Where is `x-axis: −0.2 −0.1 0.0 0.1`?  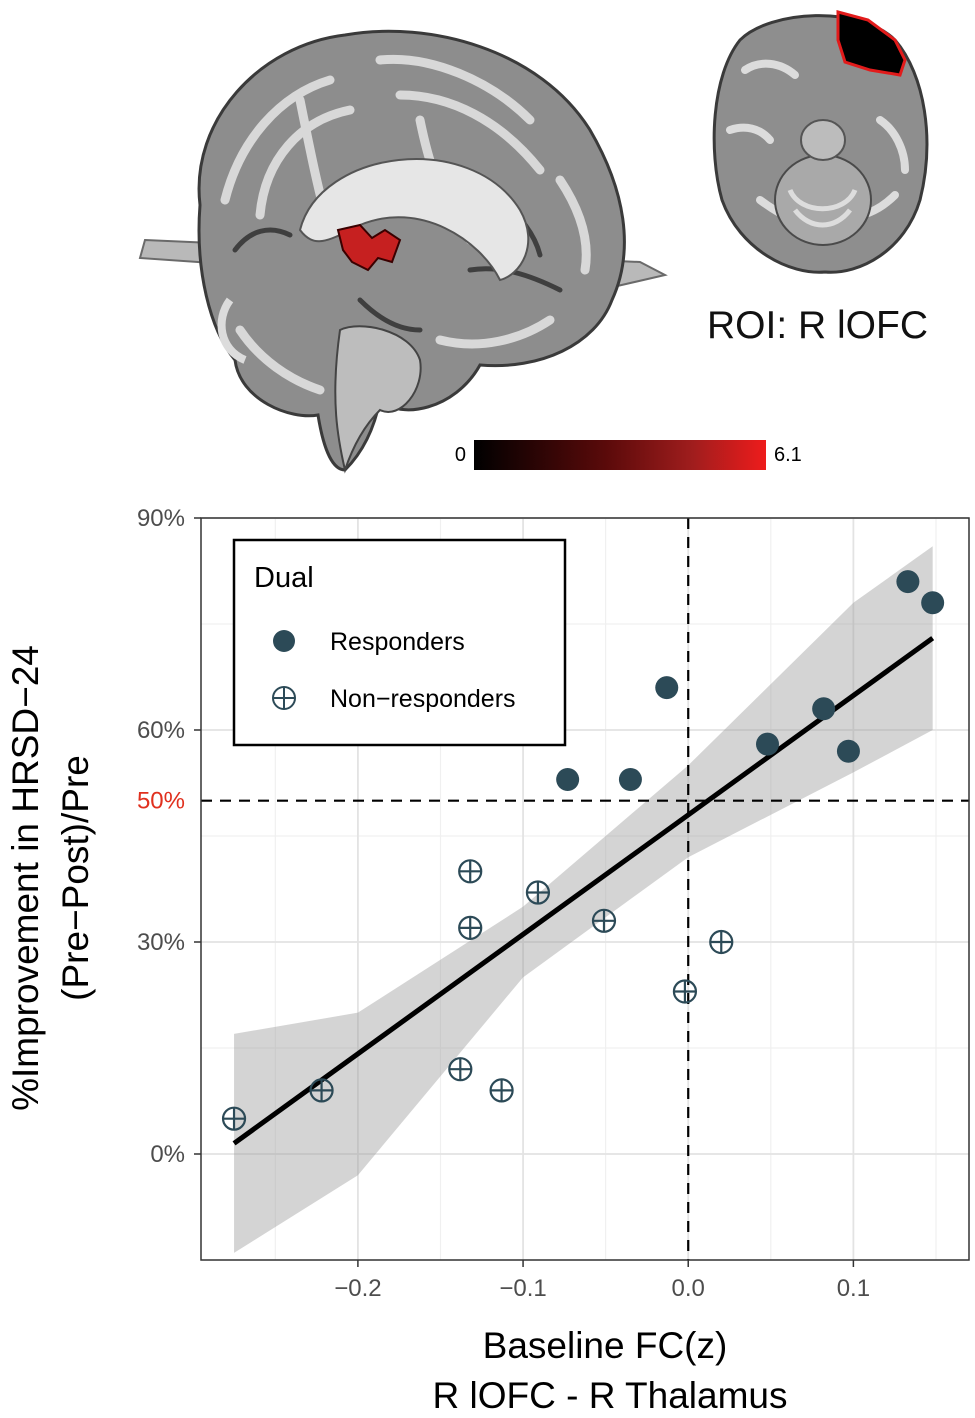 x-axis: −0.2 −0.1 0.0 0.1 is located at coordinates (602, 1281).